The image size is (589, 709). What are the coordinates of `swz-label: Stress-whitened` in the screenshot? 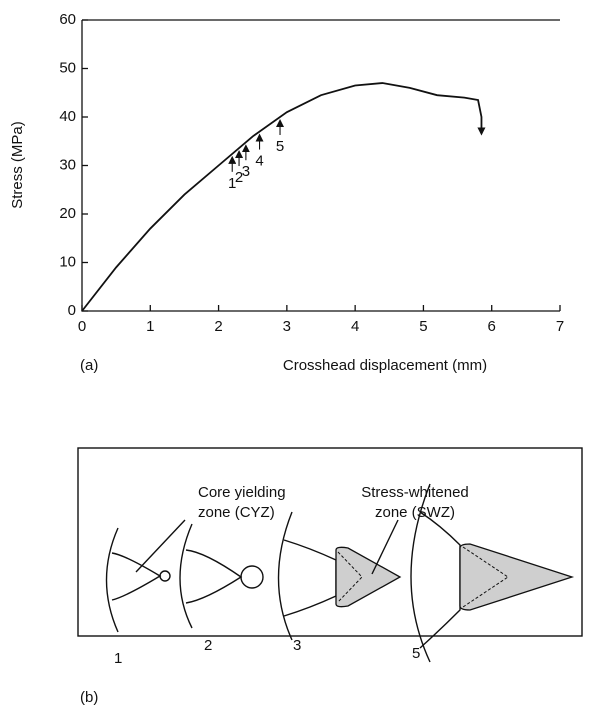 It's located at (415, 492).